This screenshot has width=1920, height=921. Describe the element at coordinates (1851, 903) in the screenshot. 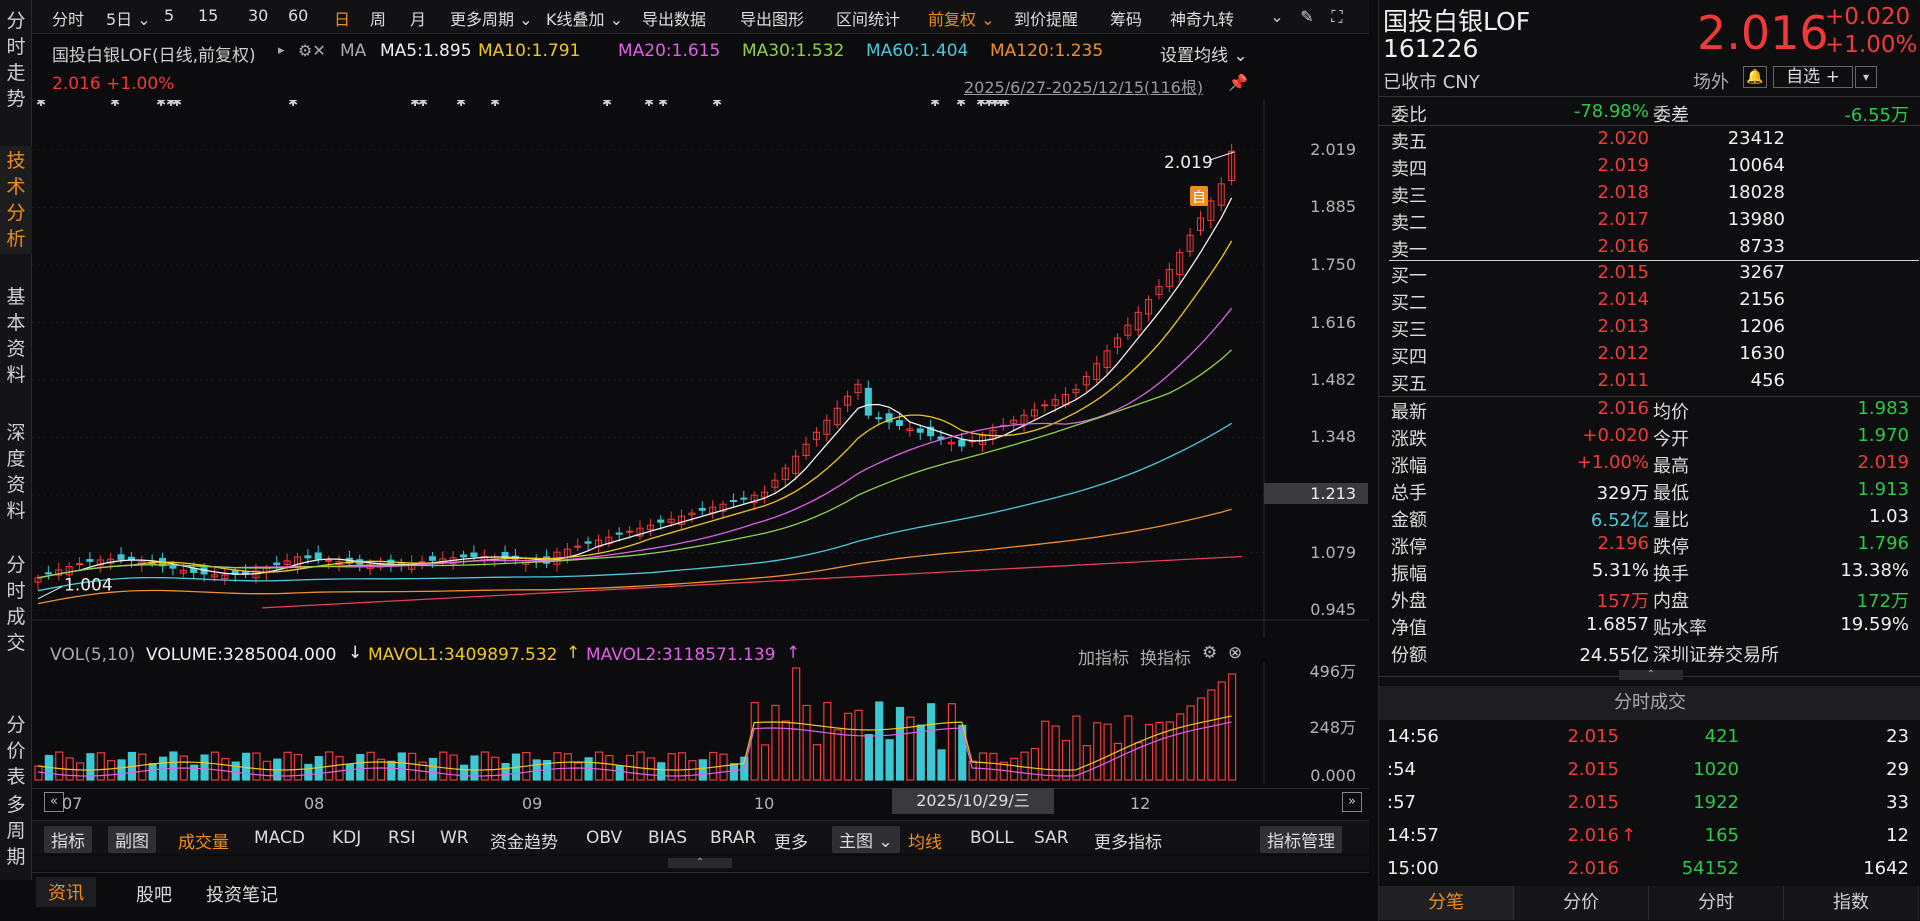

I see `bottom-tab-3: 指数` at that location.